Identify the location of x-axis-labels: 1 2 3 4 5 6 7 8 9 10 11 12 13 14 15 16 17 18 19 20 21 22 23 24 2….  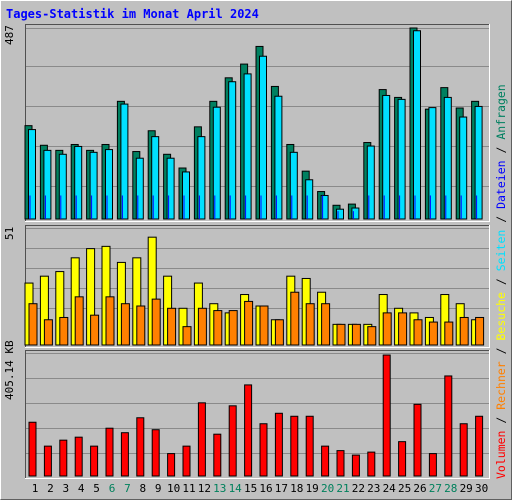
(256, 489).